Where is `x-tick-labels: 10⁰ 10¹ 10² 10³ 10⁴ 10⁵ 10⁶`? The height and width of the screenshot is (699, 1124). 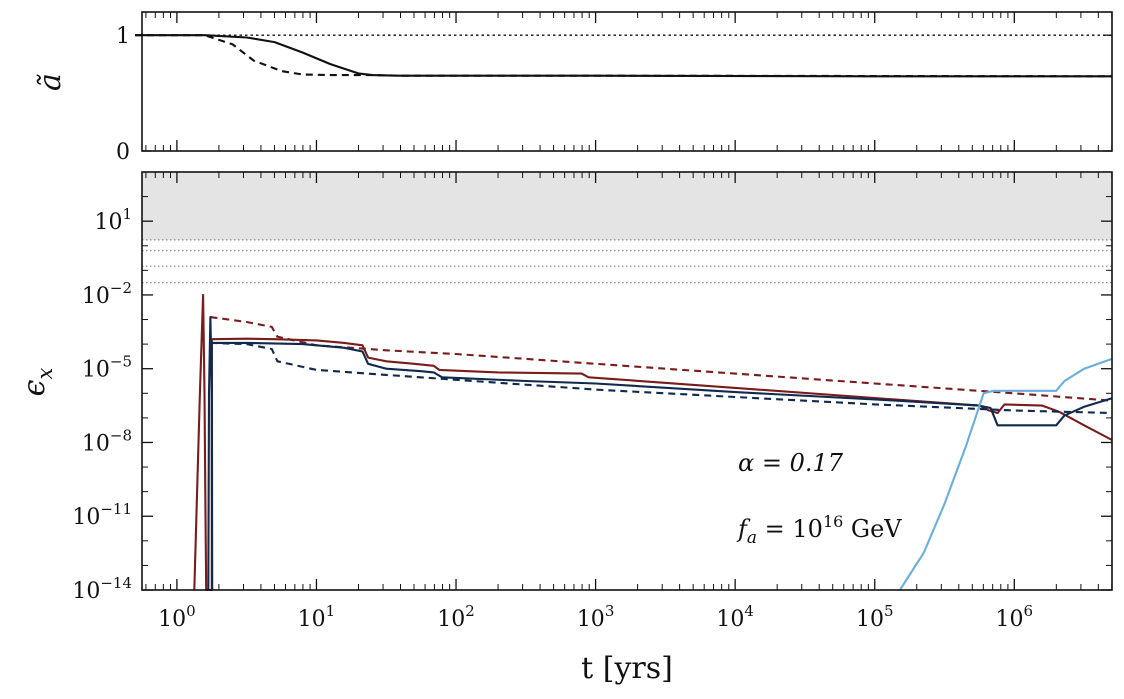 x-tick-labels: 10⁰ 10¹ 10² 10³ 10⁴ 10⁵ 10⁶ is located at coordinates (595, 617).